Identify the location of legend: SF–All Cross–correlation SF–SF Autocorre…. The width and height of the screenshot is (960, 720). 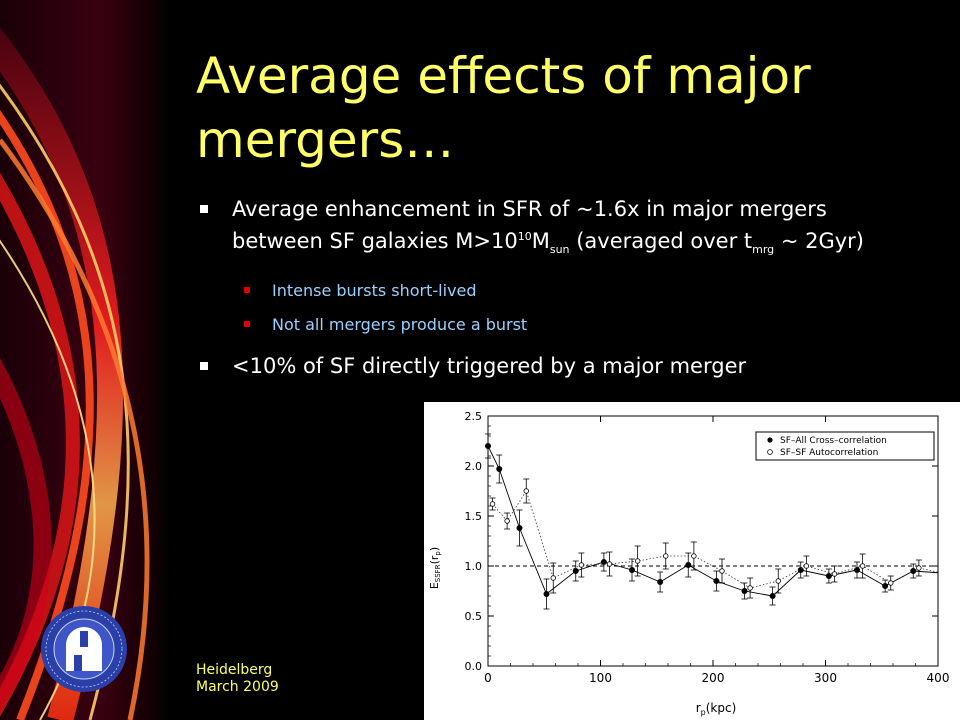
(845, 446).